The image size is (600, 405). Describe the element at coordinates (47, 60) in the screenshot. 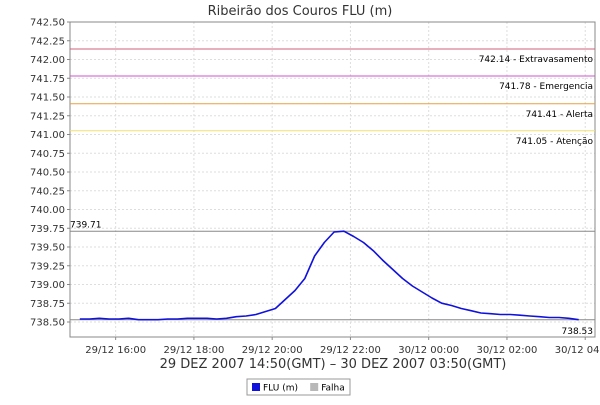

I see `y-tick-label: 742.00` at that location.